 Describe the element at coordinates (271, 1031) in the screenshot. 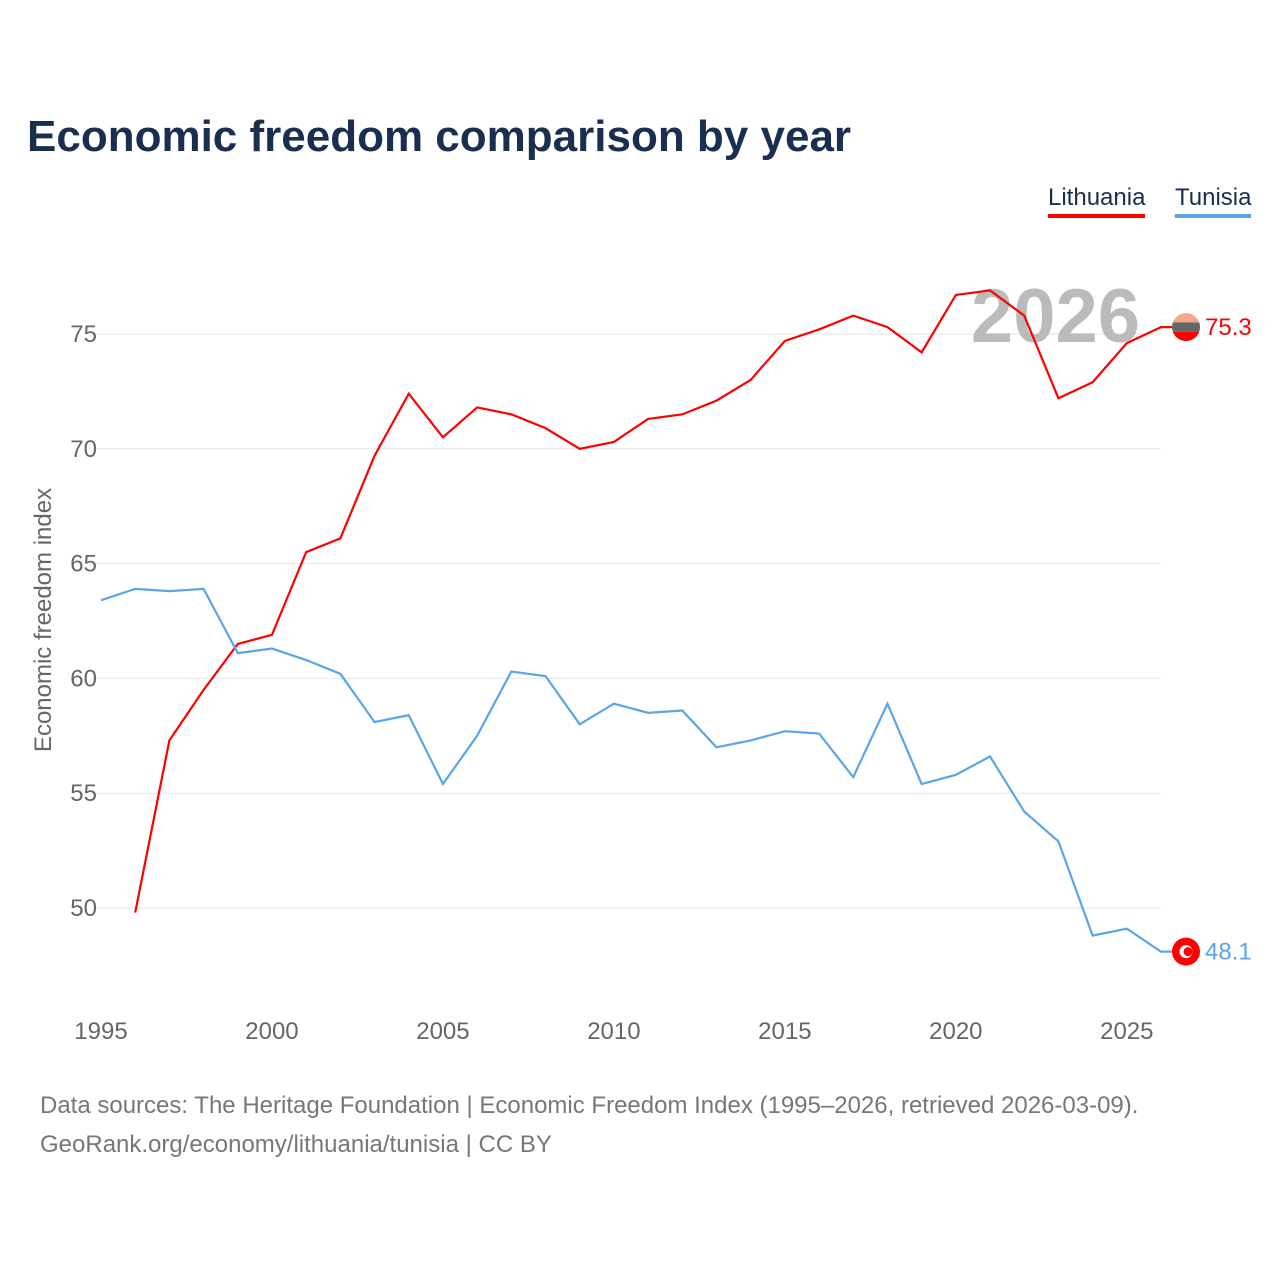

I see `x-tick-label: 2000` at that location.